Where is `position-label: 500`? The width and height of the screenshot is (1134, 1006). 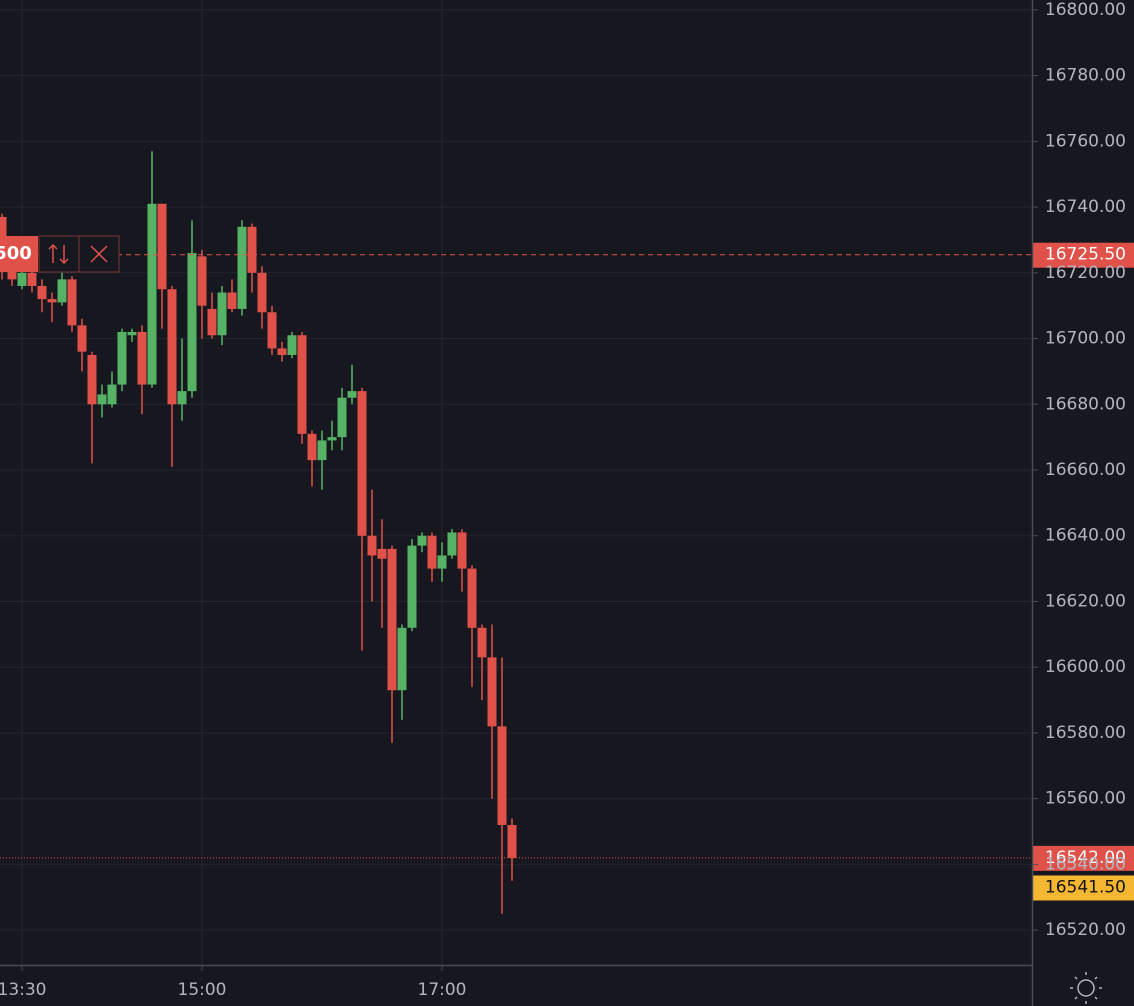
position-label: 500 is located at coordinates (16, 253).